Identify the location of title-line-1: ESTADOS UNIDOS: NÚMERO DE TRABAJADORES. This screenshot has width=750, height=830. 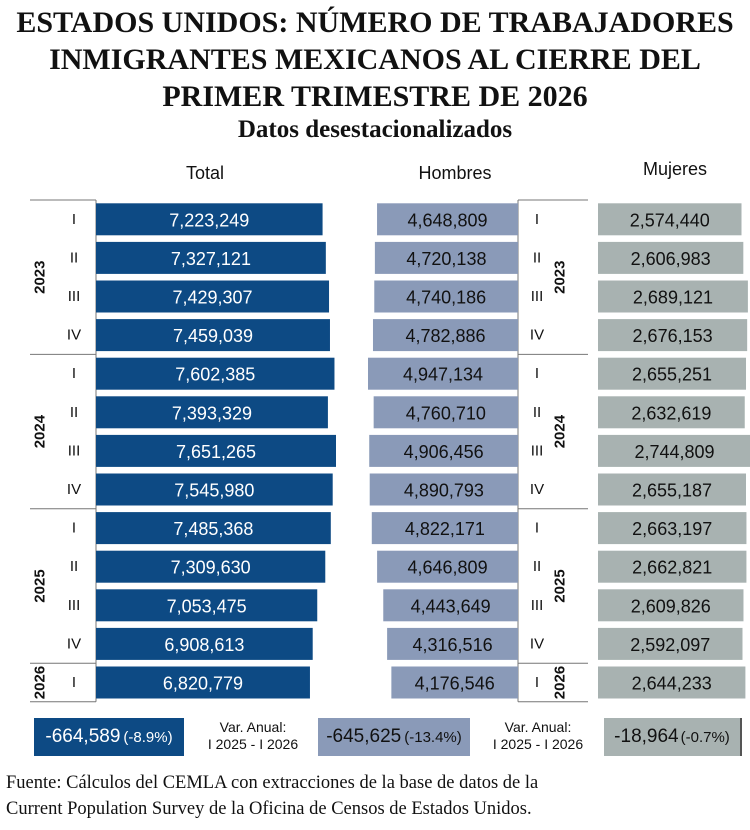
(375, 22).